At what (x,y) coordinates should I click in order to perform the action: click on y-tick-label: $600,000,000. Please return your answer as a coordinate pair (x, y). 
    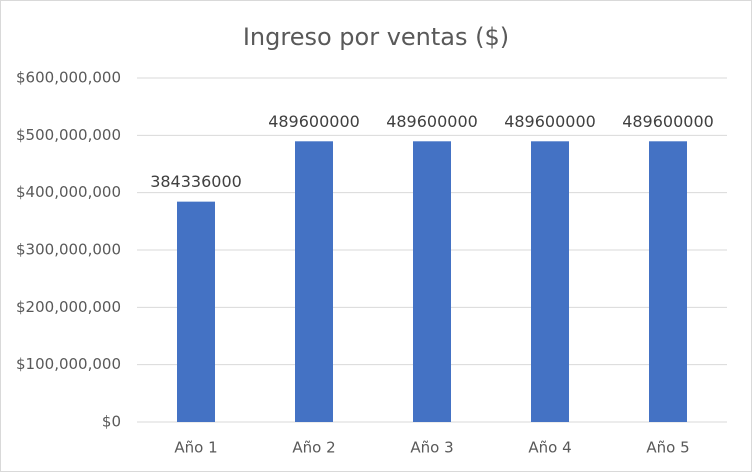
    Looking at the image, I should click on (68, 78).